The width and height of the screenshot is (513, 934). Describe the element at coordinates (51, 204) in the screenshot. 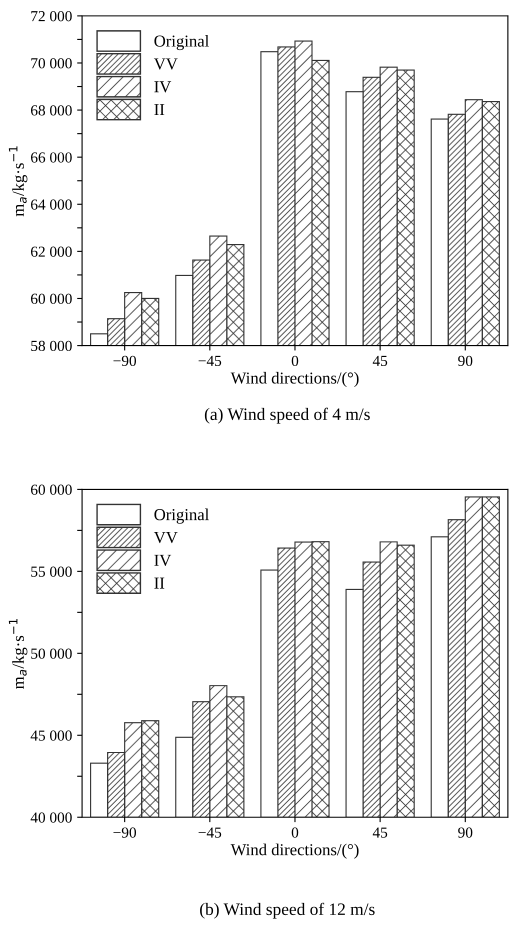

I see `y-tick-label: 64 000` at that location.